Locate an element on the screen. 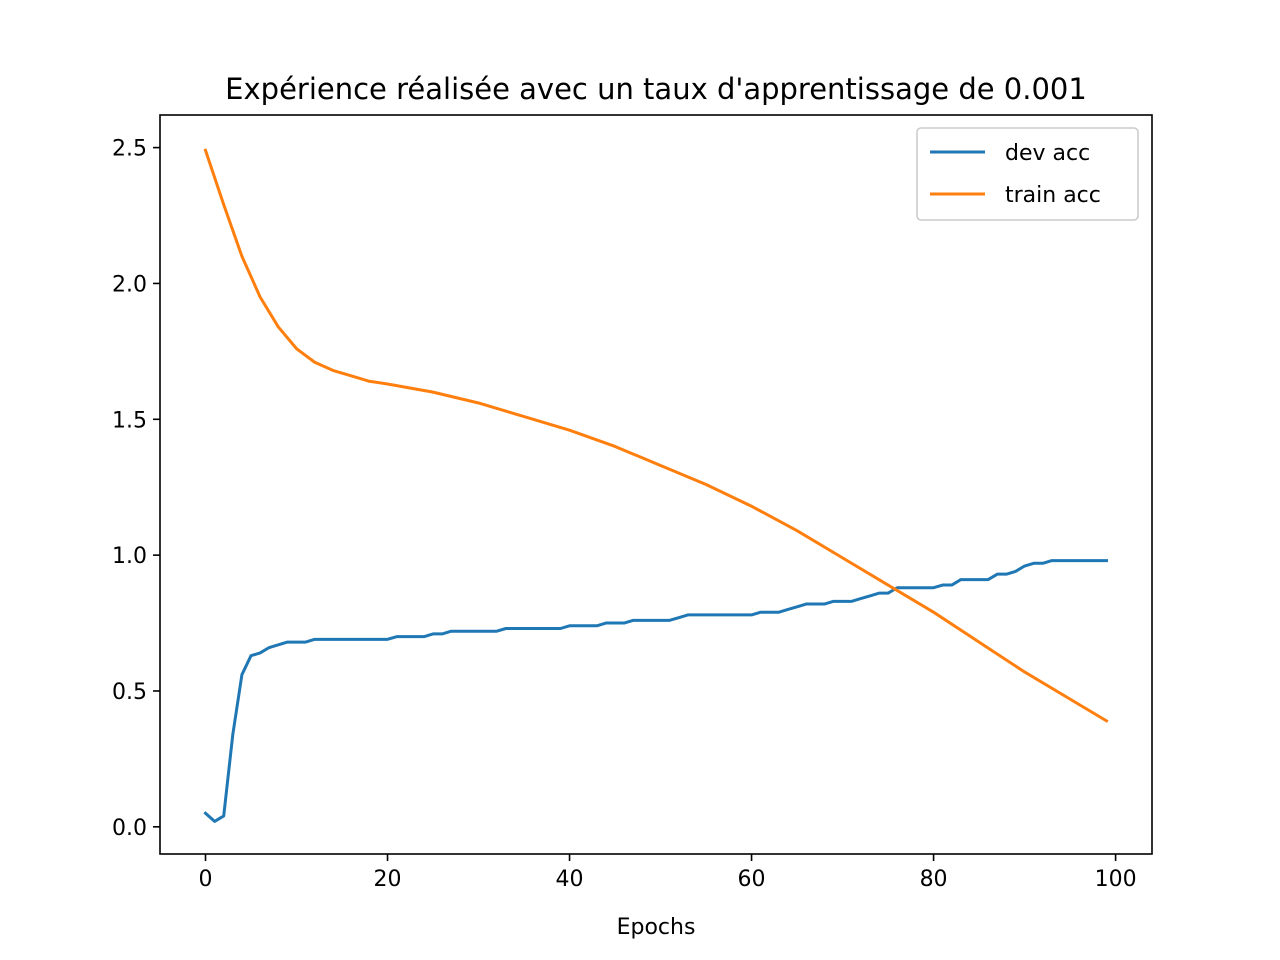 This screenshot has height=960, width=1280. x-tick-label: 80 is located at coordinates (934, 879).